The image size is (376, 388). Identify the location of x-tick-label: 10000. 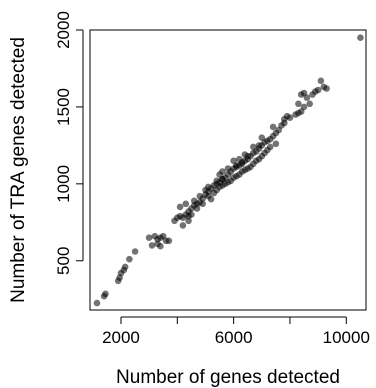
(346, 337).